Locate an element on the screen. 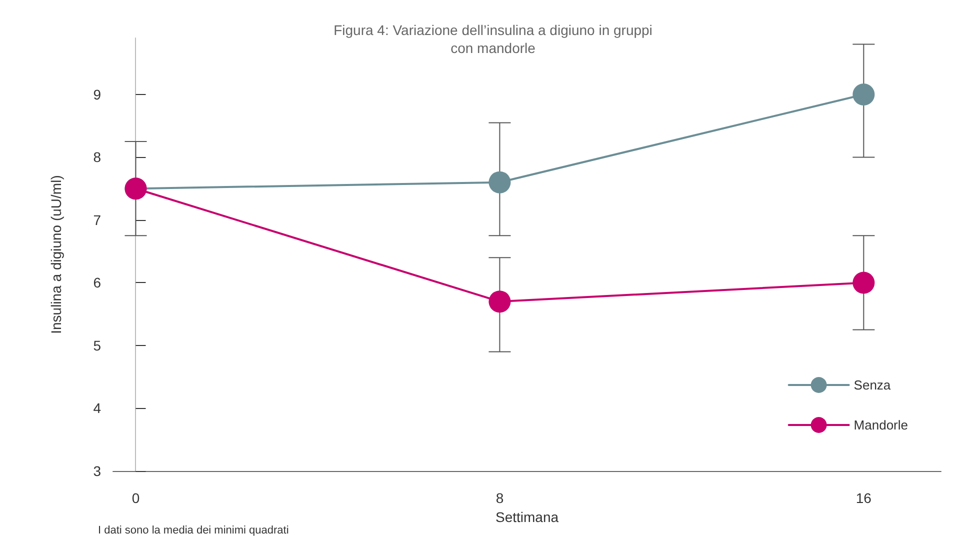 This screenshot has width=961, height=558. text: I dati sono la media dei minimi quadrati is located at coordinates (193, 530).